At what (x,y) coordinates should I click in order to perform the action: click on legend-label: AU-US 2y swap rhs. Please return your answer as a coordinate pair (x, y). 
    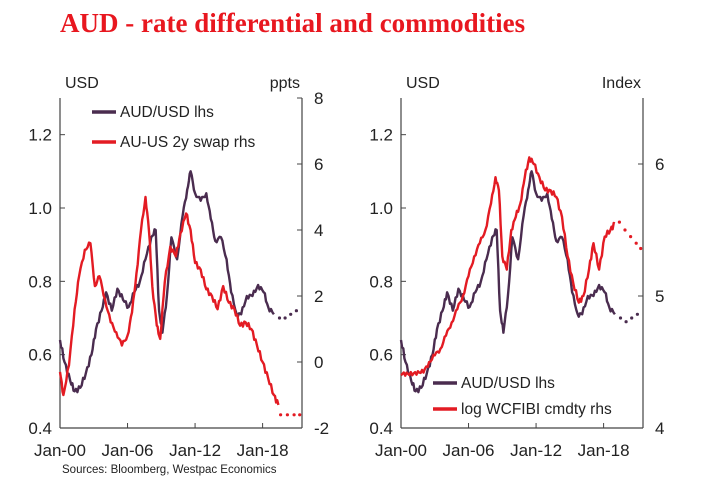
    Looking at the image, I should click on (187, 142).